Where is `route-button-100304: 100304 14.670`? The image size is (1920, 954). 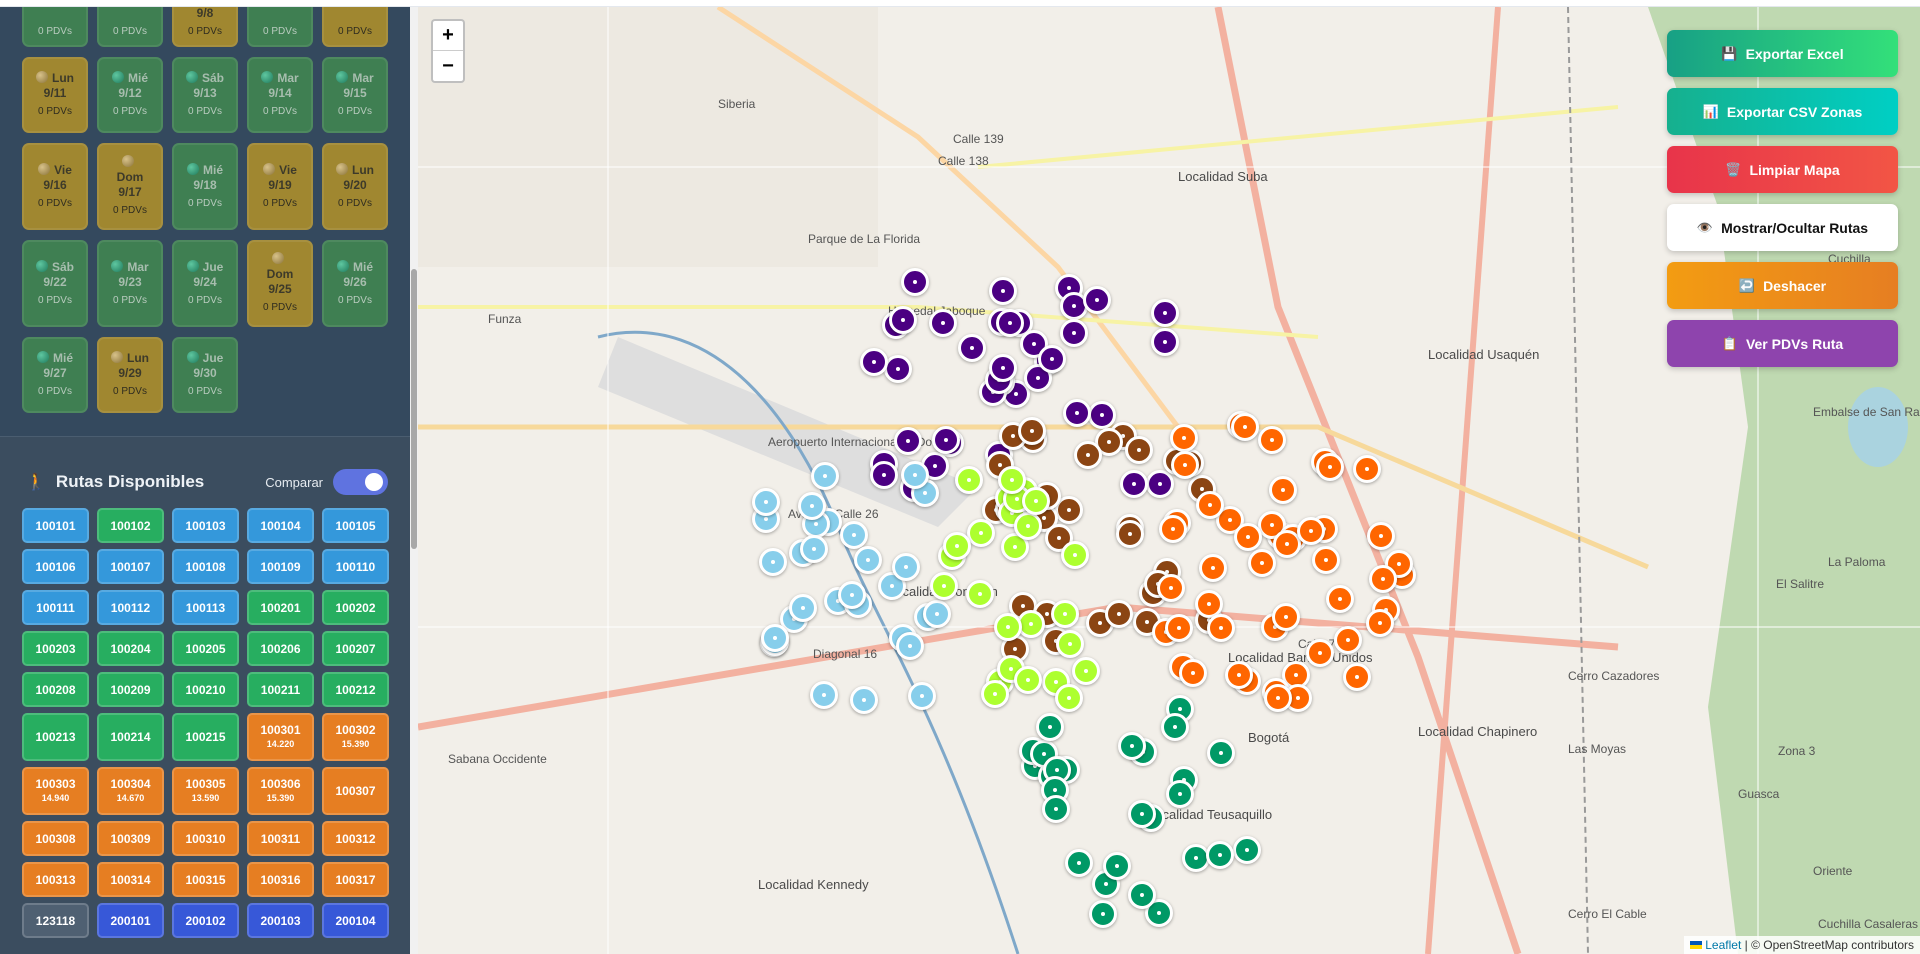 route-button-100304: 100304 14.670 is located at coordinates (130, 791).